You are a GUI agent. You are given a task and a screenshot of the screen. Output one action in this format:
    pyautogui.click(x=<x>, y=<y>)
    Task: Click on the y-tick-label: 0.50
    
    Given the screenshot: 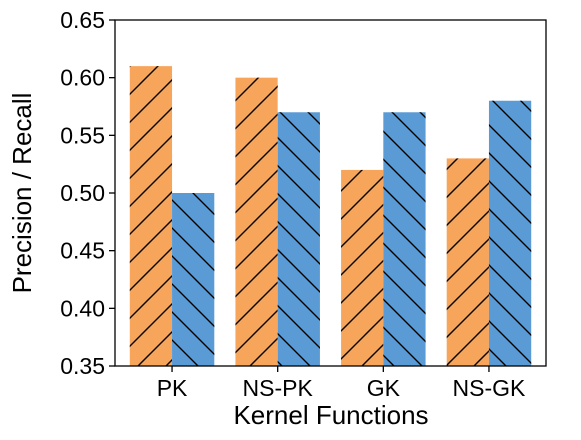 What is the action you would take?
    pyautogui.click(x=82, y=193)
    